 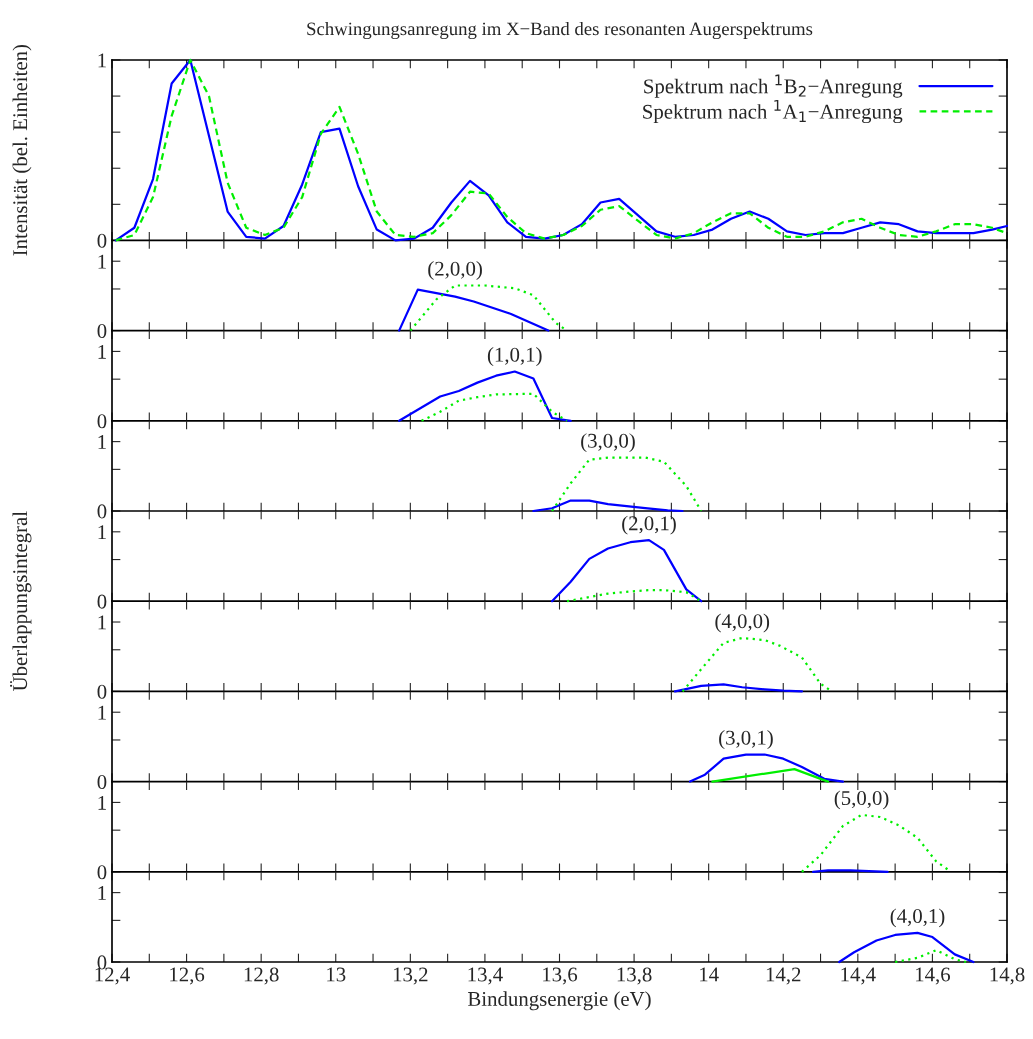 What do you see at coordinates (560, 30) in the screenshot?
I see `chart-title: Schwingungsanregung im X−Band des resonanten Augerspektrums` at bounding box center [560, 30].